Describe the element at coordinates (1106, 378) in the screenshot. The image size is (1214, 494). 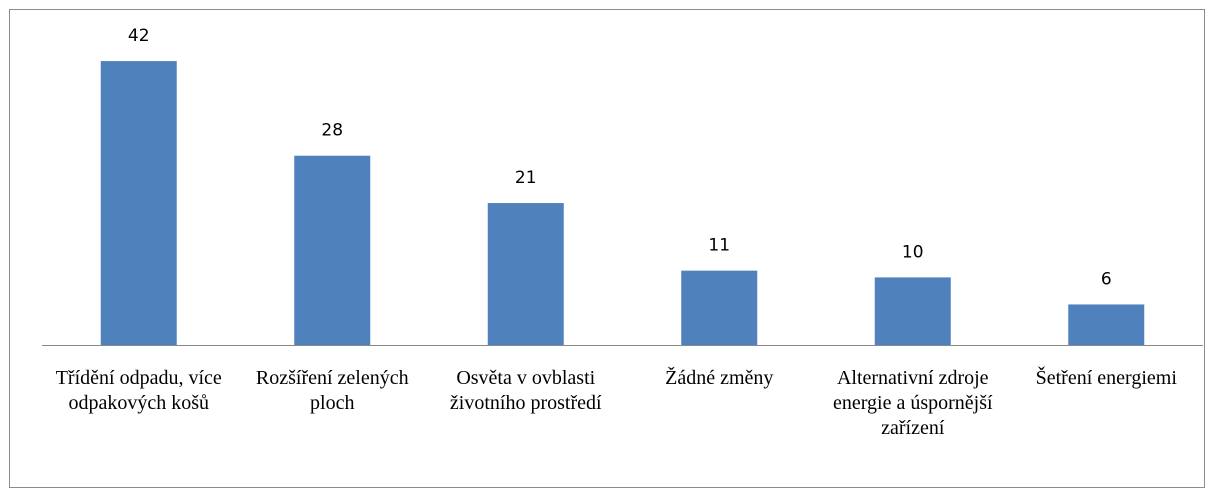
I see `x-tick-label: Šetření energiemi` at that location.